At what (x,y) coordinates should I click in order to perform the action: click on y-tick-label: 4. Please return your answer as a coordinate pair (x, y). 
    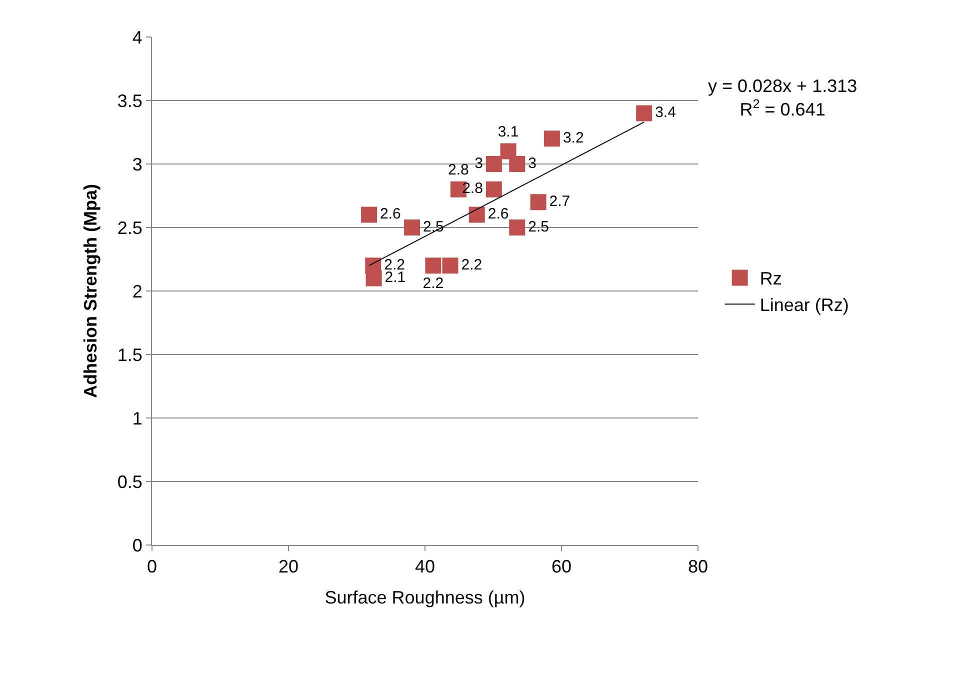
    Looking at the image, I should click on (137, 37).